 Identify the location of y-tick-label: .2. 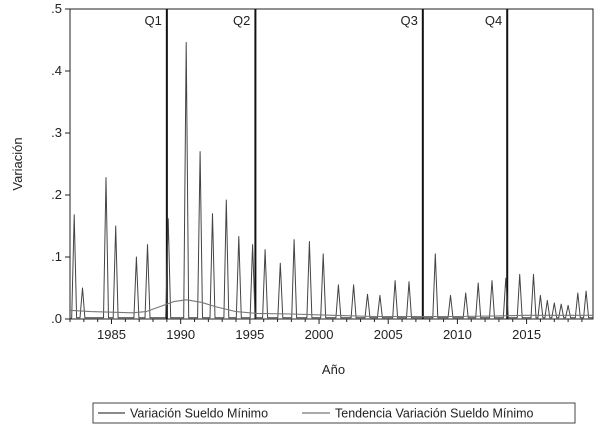
(56, 194).